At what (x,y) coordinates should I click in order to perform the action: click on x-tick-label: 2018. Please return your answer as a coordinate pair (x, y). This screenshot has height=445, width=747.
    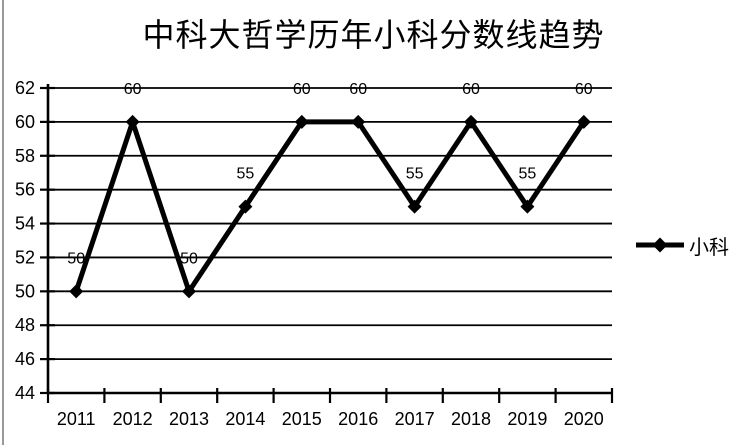
    Looking at the image, I should click on (471, 419).